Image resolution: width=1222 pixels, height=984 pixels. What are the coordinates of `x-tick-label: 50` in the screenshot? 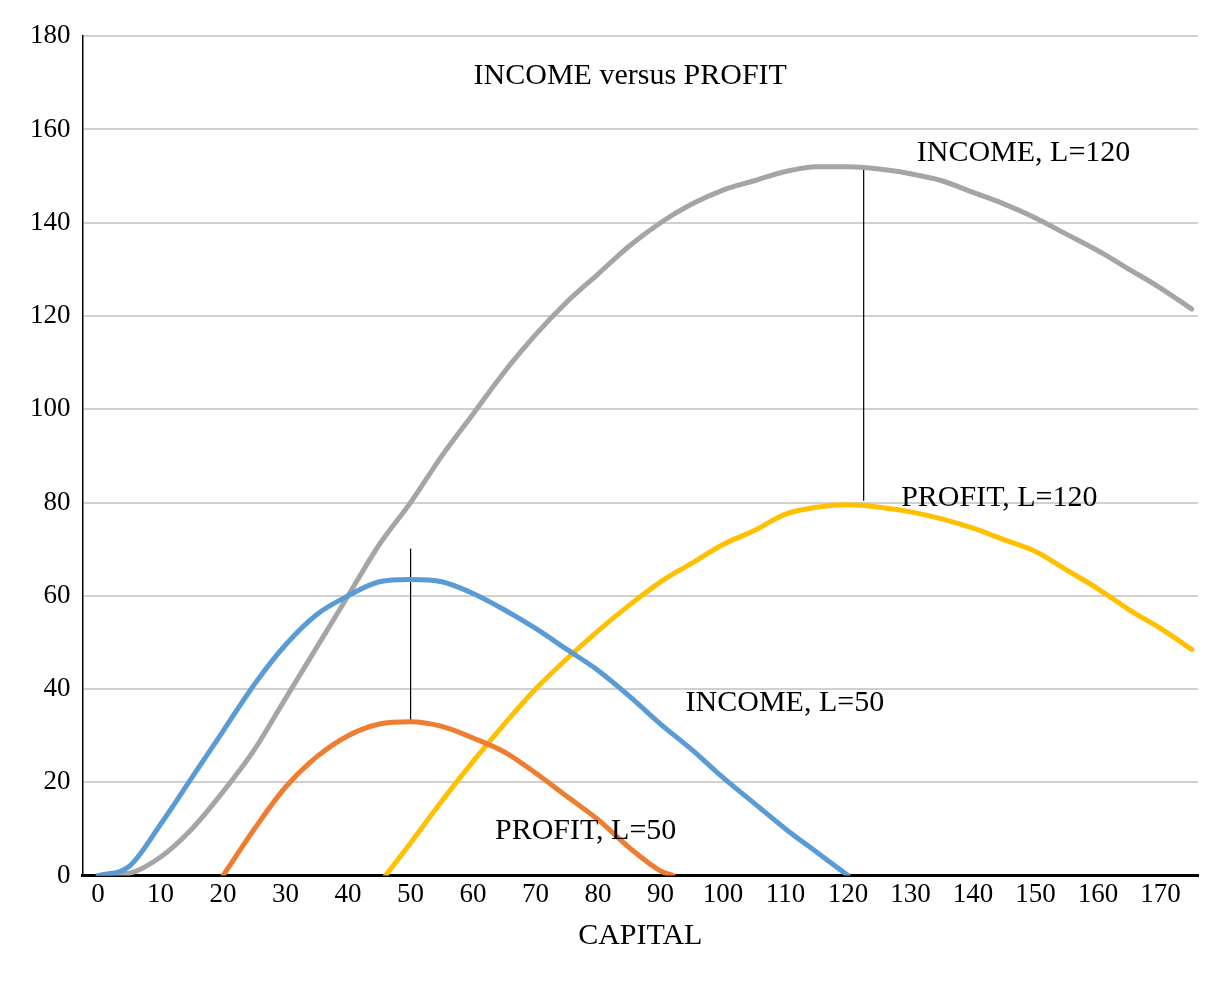 It's located at (411, 892).